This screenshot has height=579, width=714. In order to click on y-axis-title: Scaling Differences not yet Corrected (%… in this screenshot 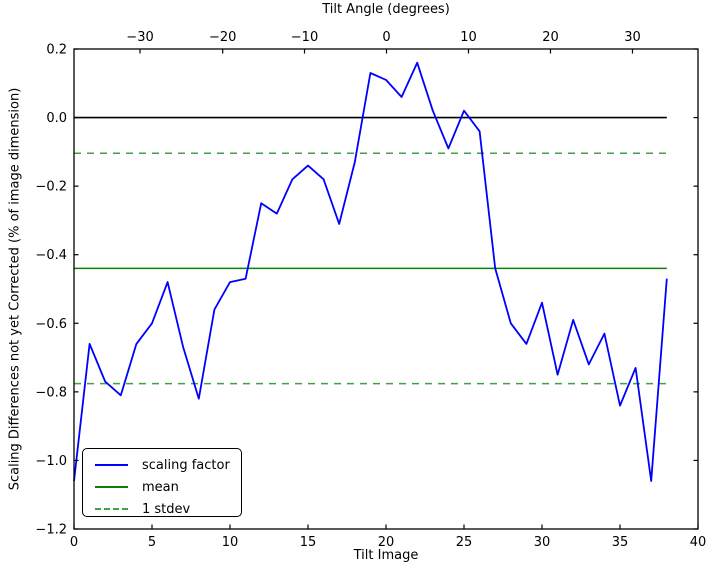, I will do `click(15, 289)`.